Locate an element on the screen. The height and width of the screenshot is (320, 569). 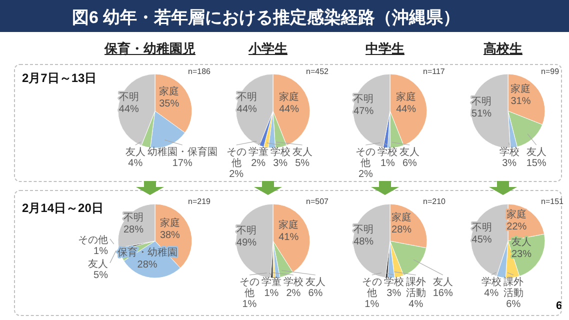
data-label: 41% is located at coordinates (288, 238).